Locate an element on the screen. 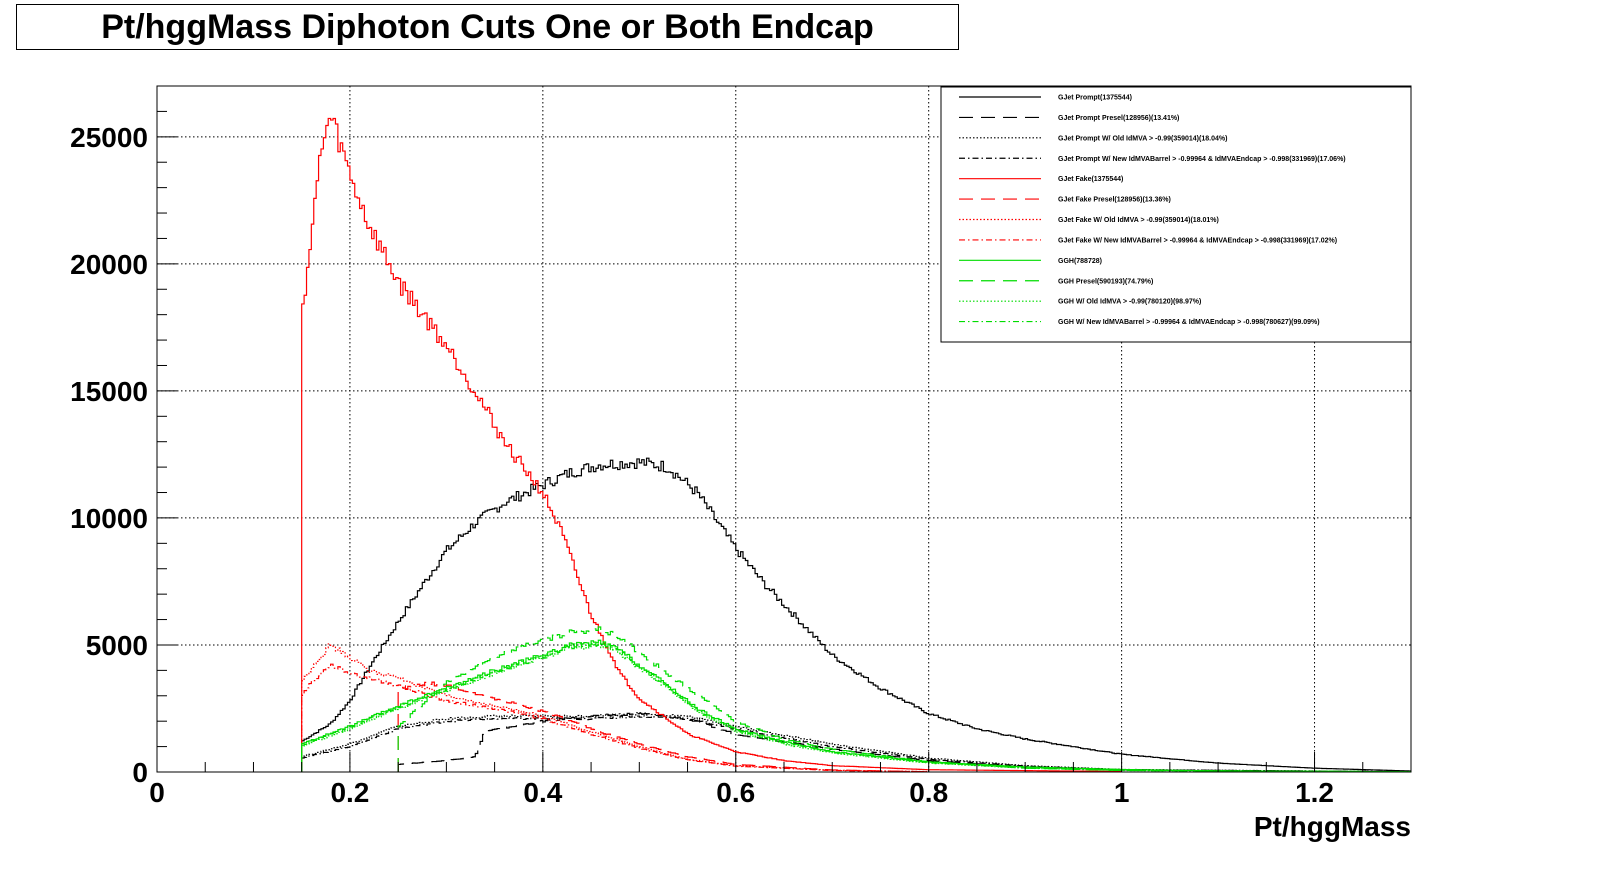 This screenshot has width=1598, height=874. x-axis-title: Pt/hggMass is located at coordinates (1332, 826).